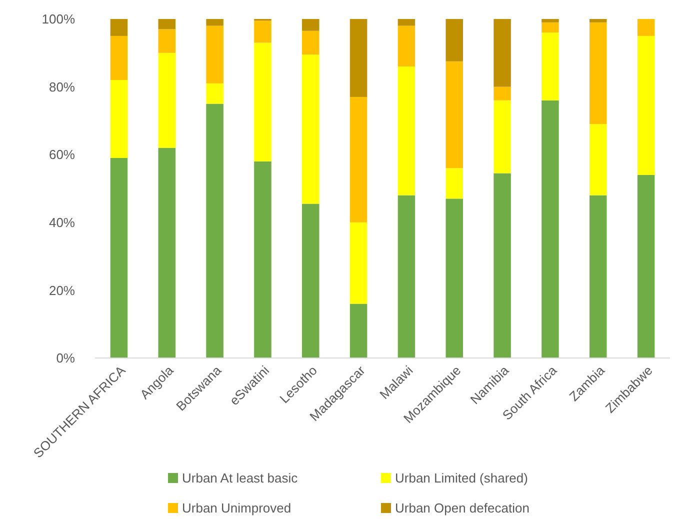  Describe the element at coordinates (462, 508) in the screenshot. I see `legend-label: Urban Open defecation` at that location.